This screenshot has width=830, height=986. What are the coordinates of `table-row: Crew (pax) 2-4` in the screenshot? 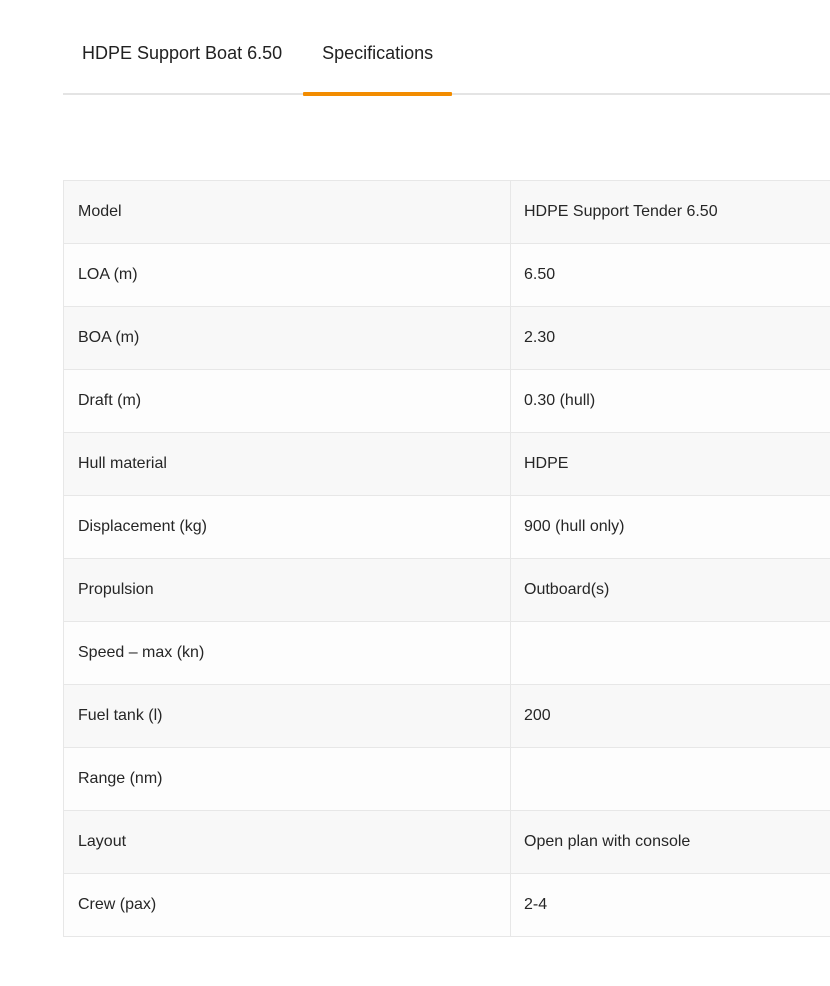 It's located at (446, 905).